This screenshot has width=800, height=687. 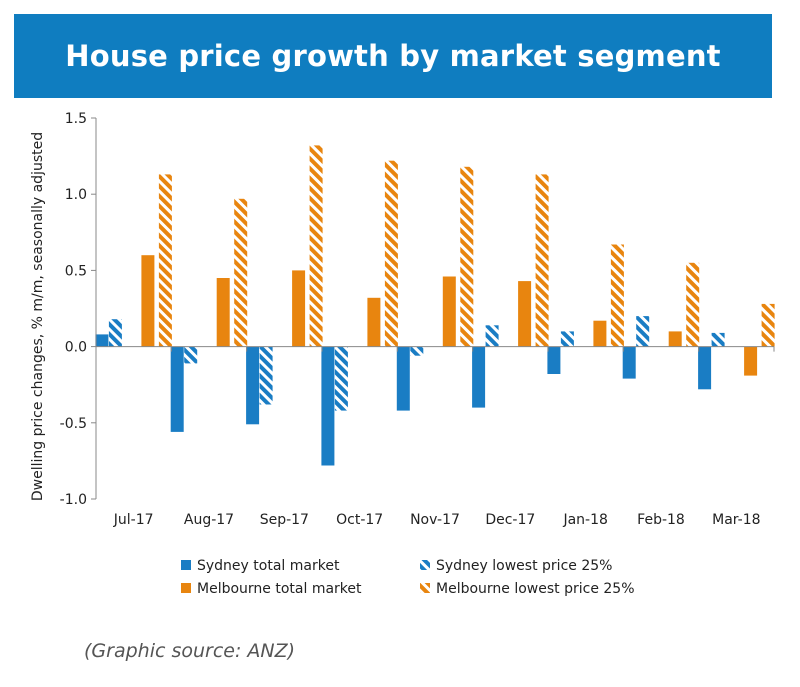 What do you see at coordinates (524, 566) in the screenshot?
I see `legend-label-1: Sydney lowest price 25%` at bounding box center [524, 566].